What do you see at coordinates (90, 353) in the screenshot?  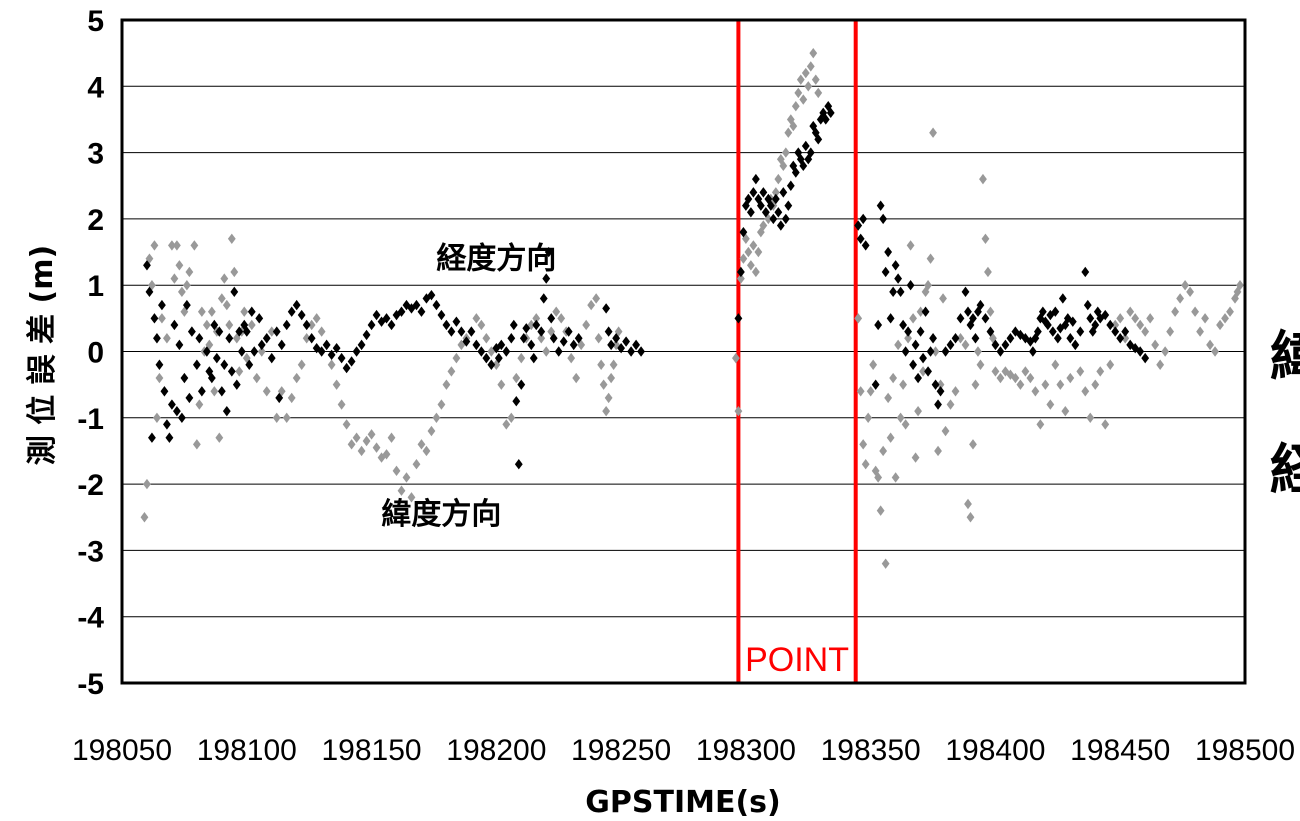 I see `y-tick-labels: 5 4 3 2 1 0 -1 -2 -3 -4 -5` at bounding box center [90, 353].